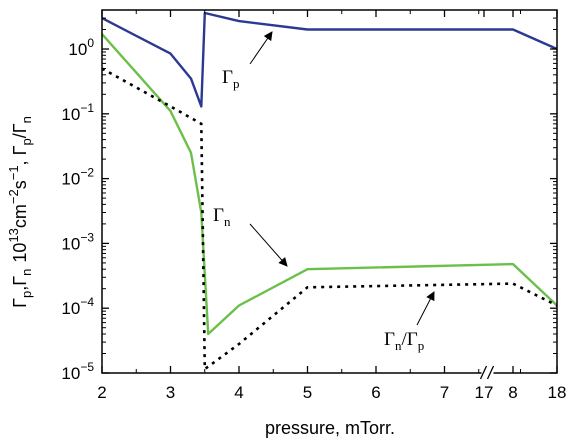 Image resolution: width=573 pixels, height=441 pixels. Describe the element at coordinates (170, 392) in the screenshot. I see `x-tick-label: 3` at that location.